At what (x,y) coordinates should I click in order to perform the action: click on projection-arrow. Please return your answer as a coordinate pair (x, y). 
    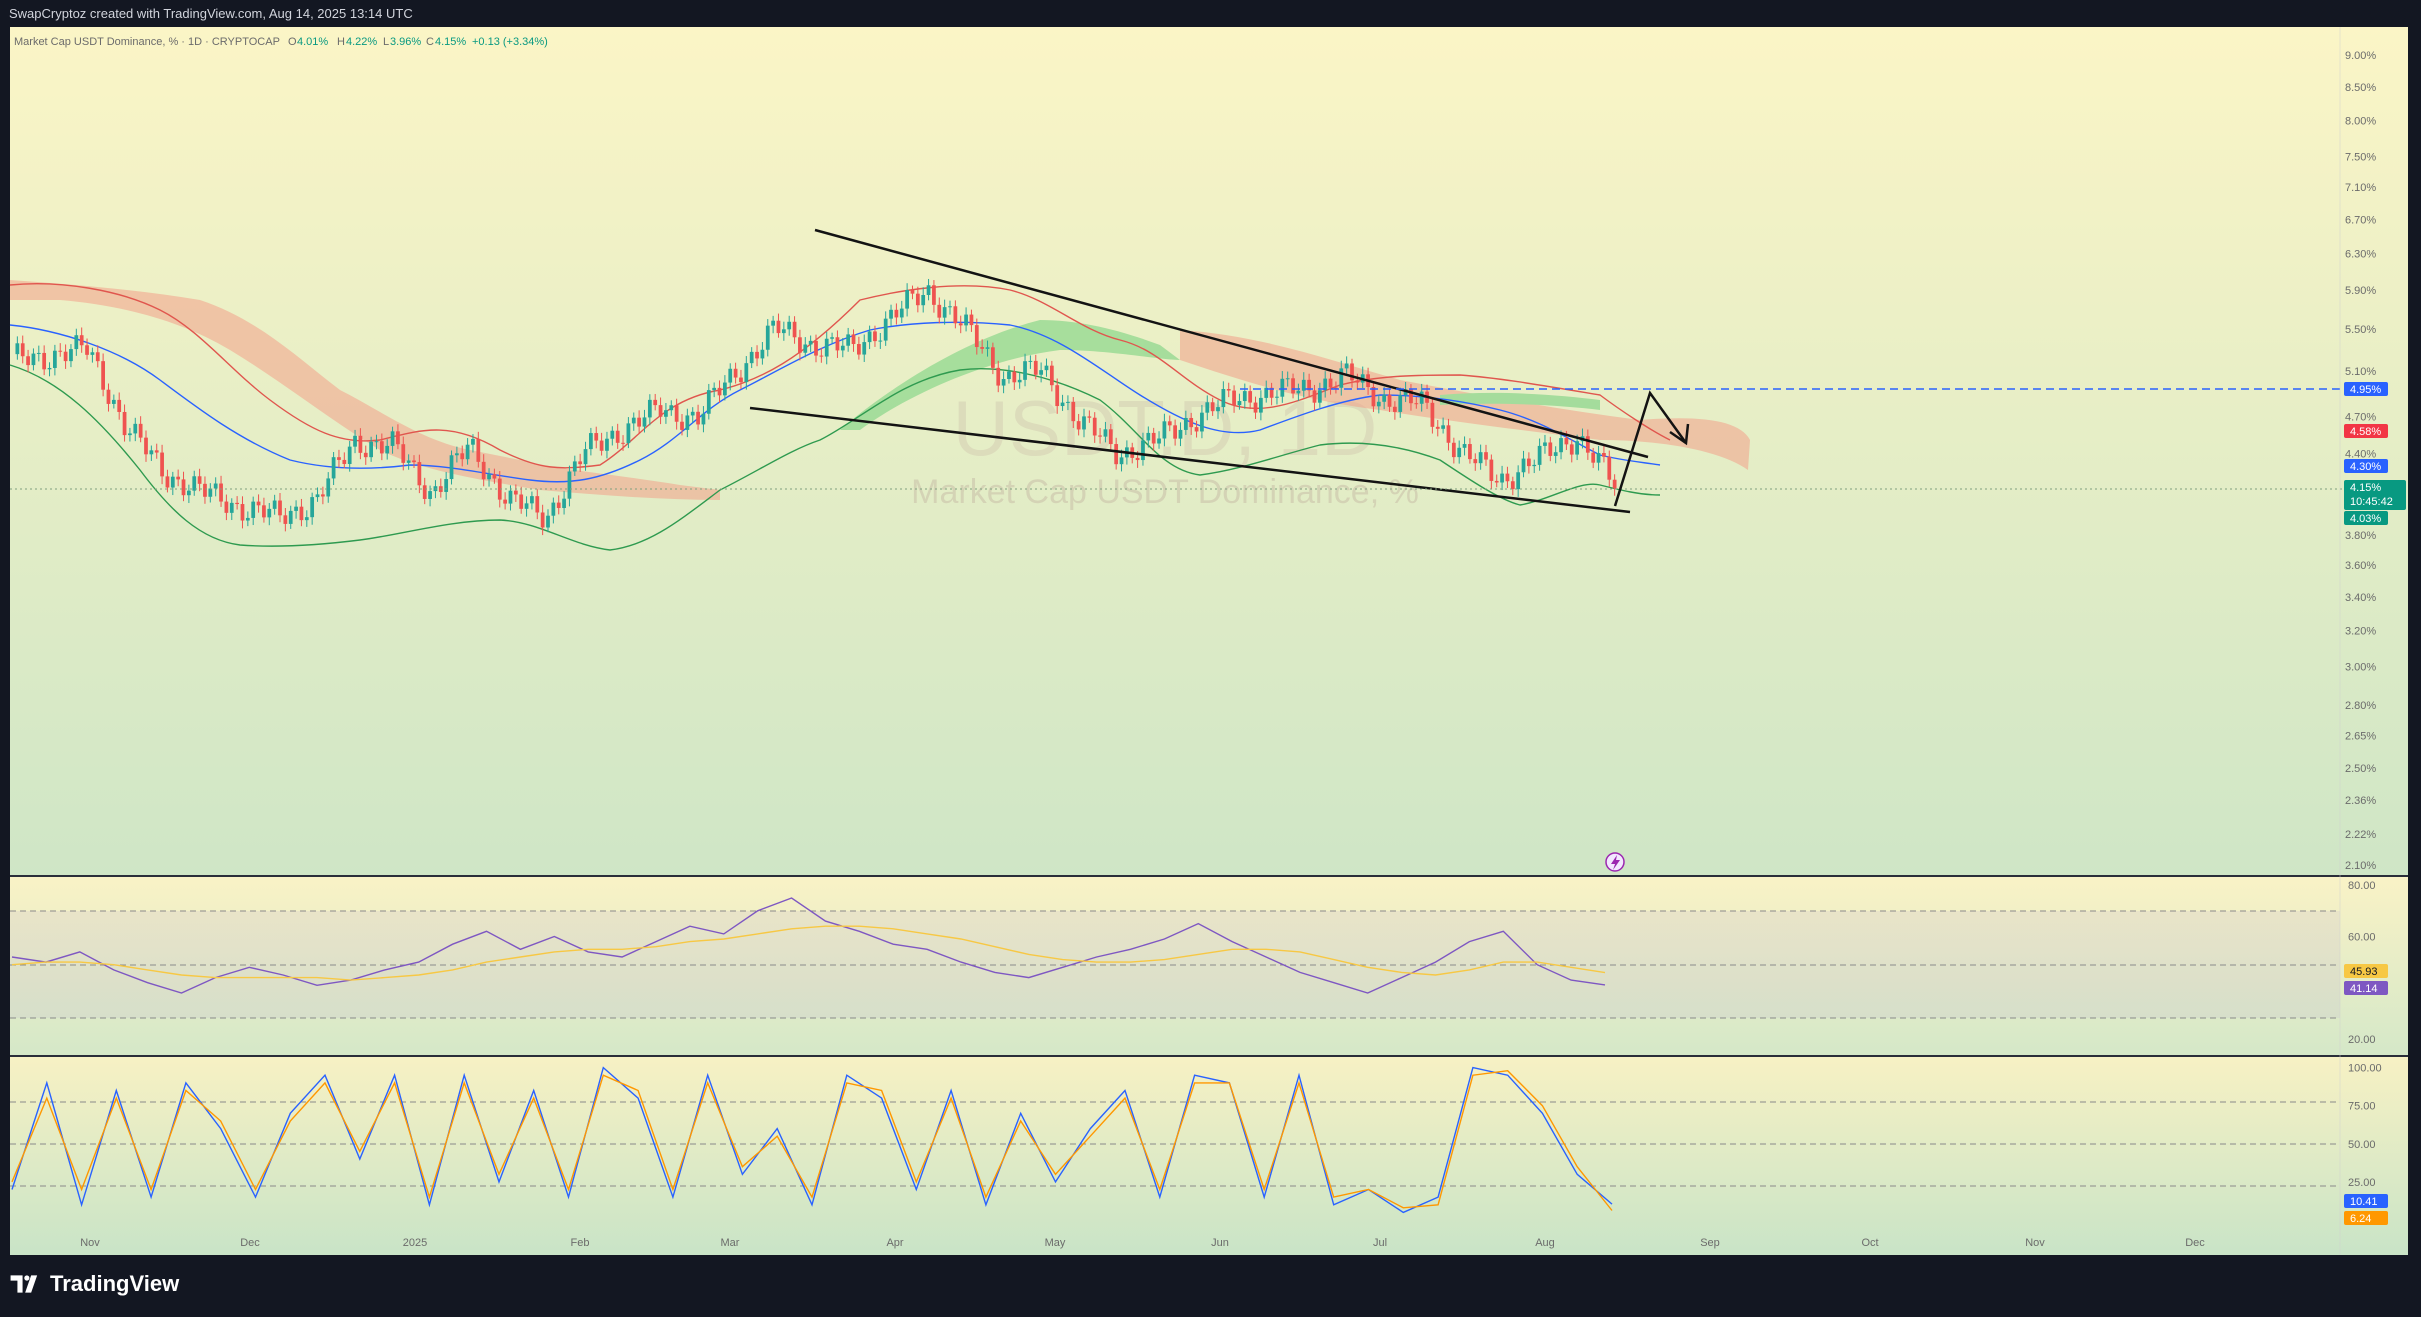
    Looking at the image, I should click on (1651, 448).